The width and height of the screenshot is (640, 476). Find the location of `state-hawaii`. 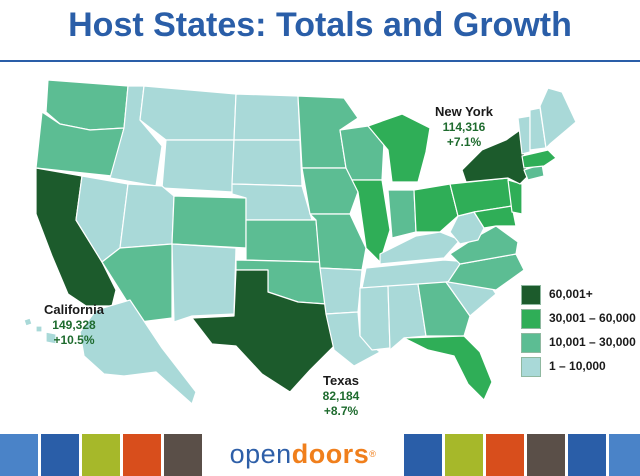

state-hawaii is located at coordinates (40, 331).